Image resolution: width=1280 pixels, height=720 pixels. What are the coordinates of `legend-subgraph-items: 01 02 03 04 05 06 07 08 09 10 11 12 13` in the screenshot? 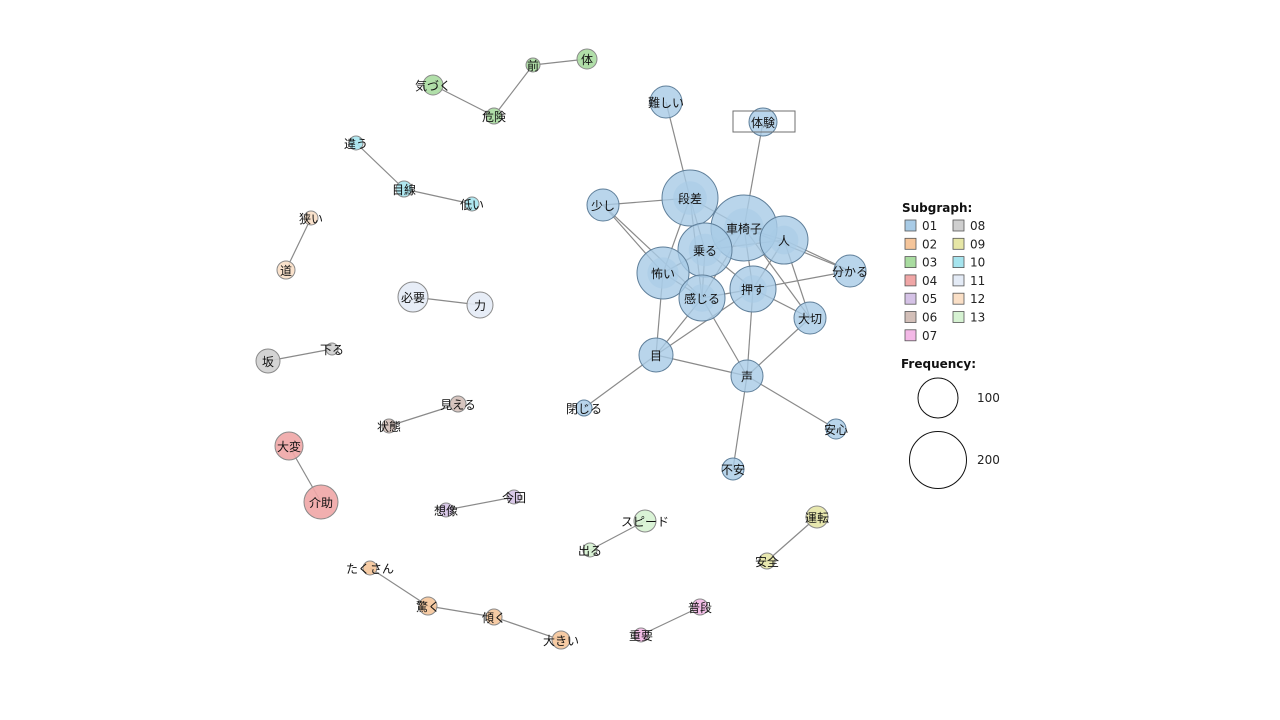 It's located at (944, 281).